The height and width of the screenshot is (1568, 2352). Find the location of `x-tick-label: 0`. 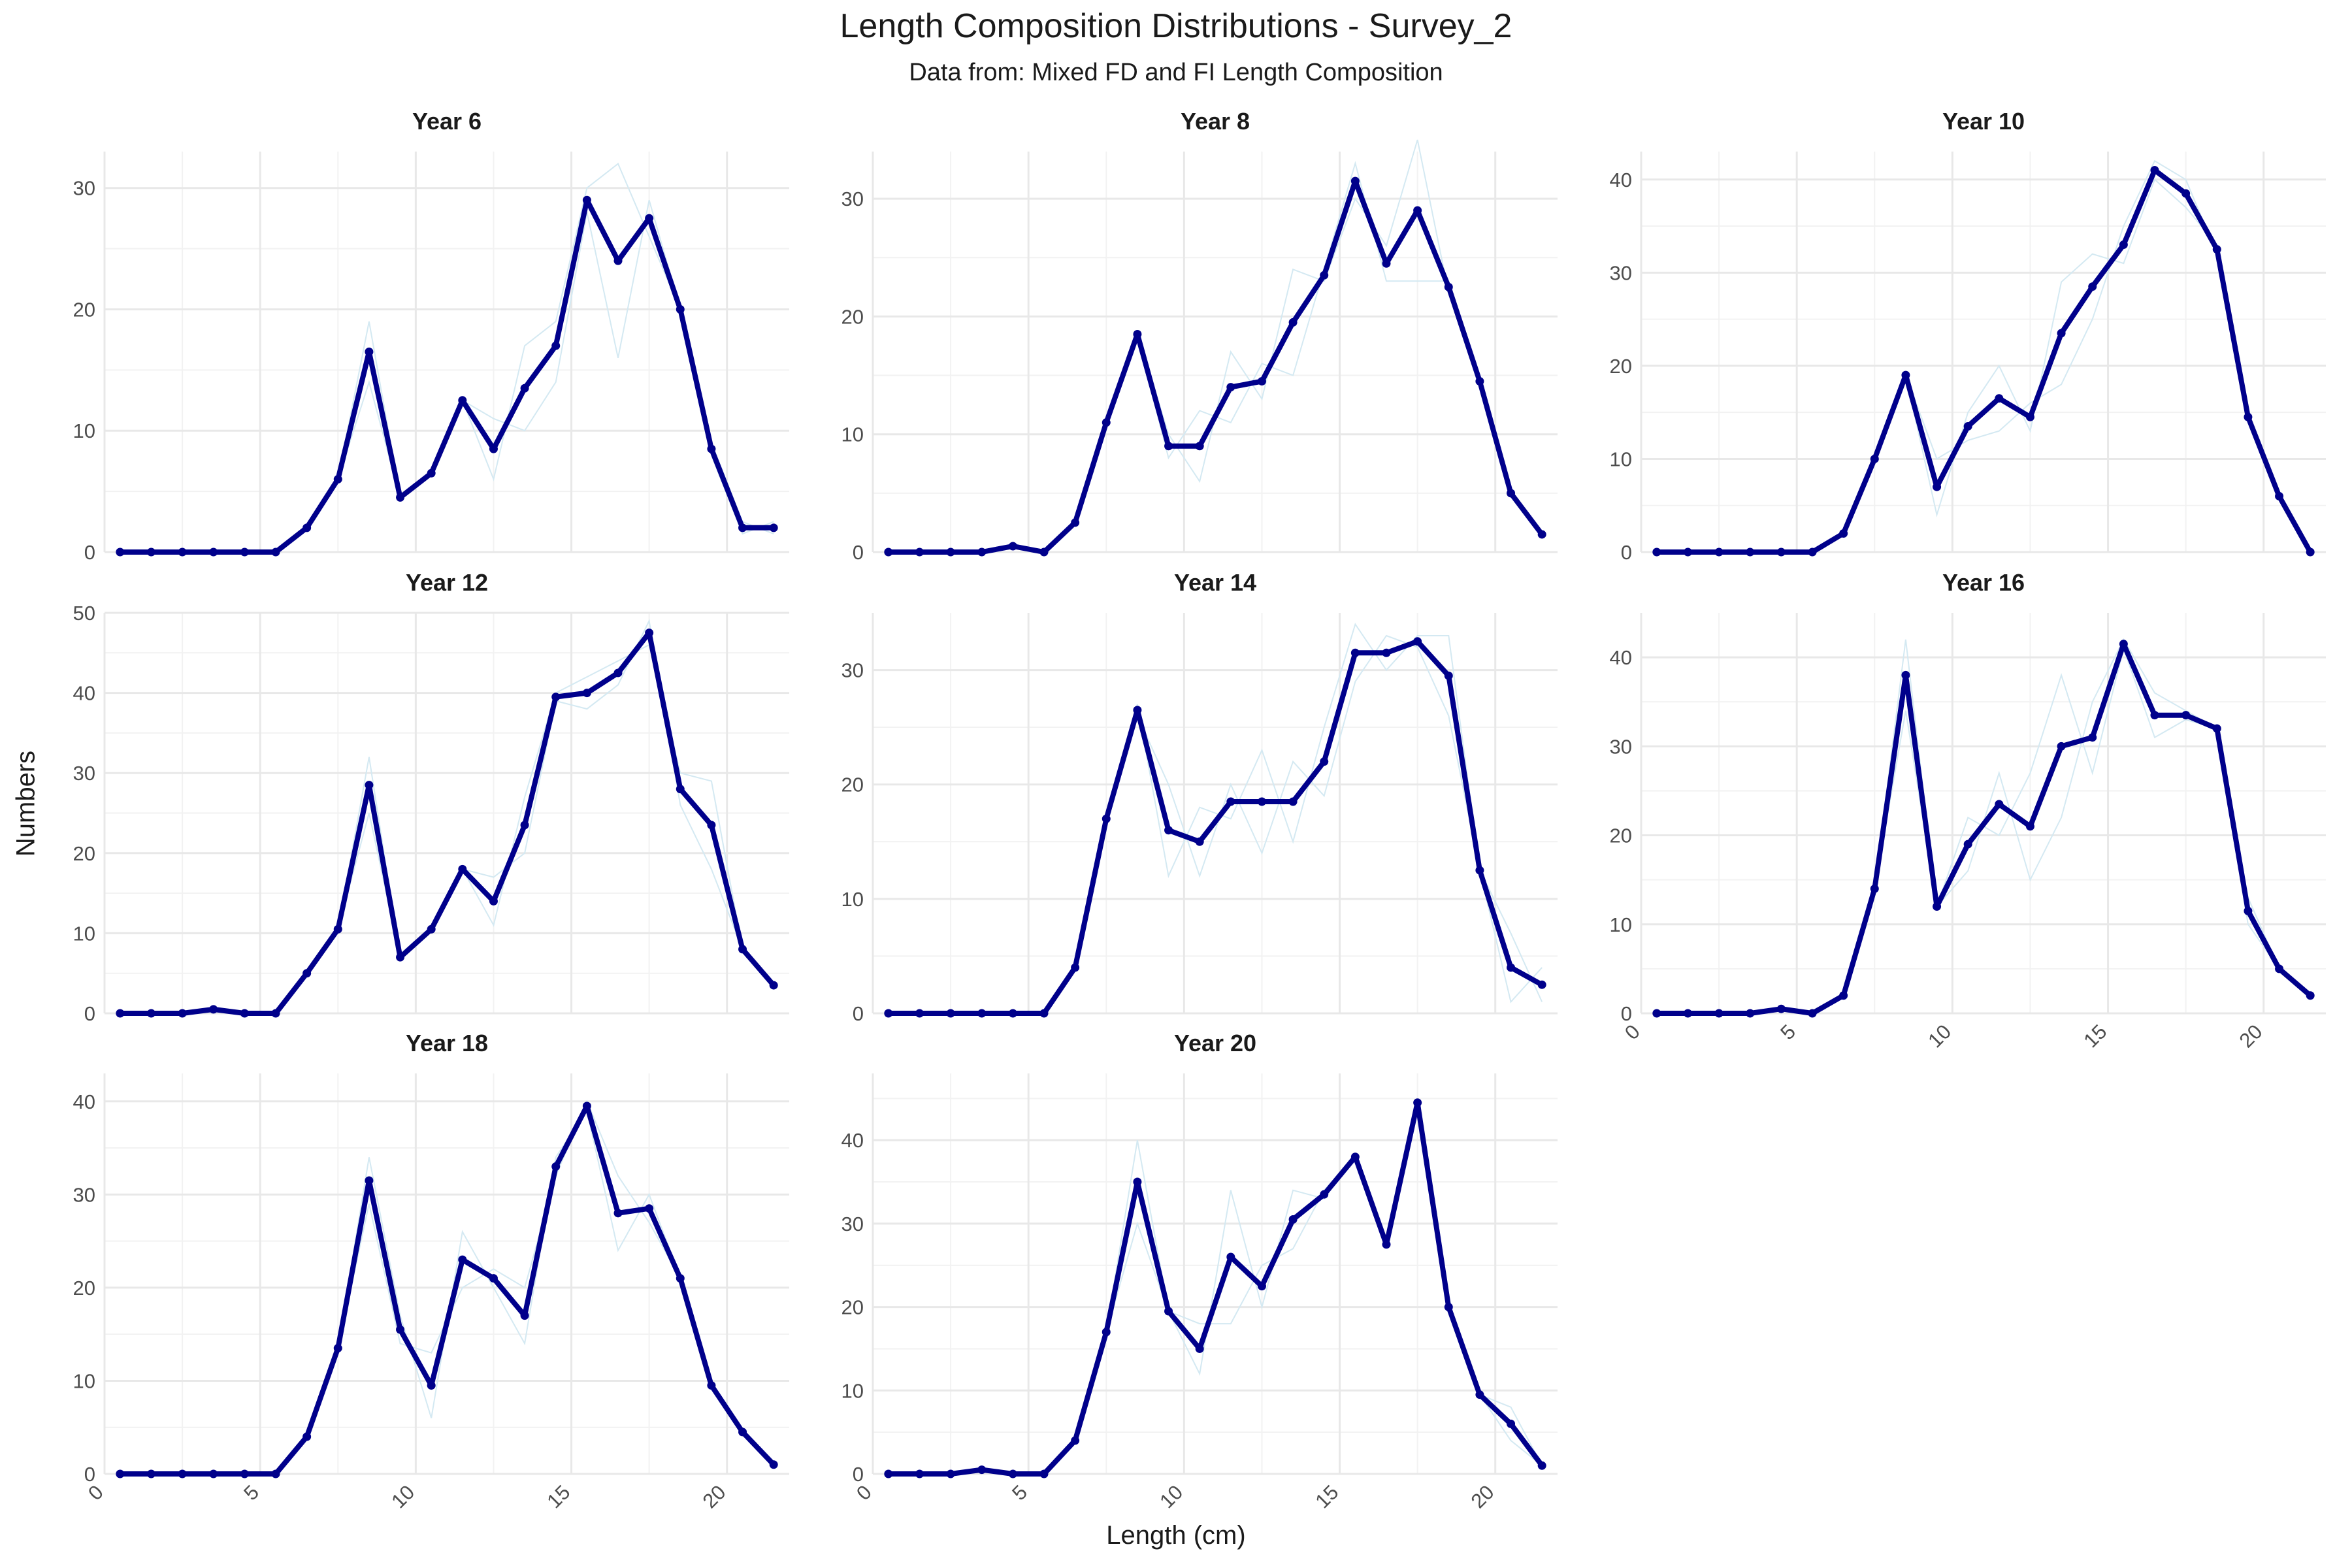

x-tick-label: 0 is located at coordinates (96, 1492).